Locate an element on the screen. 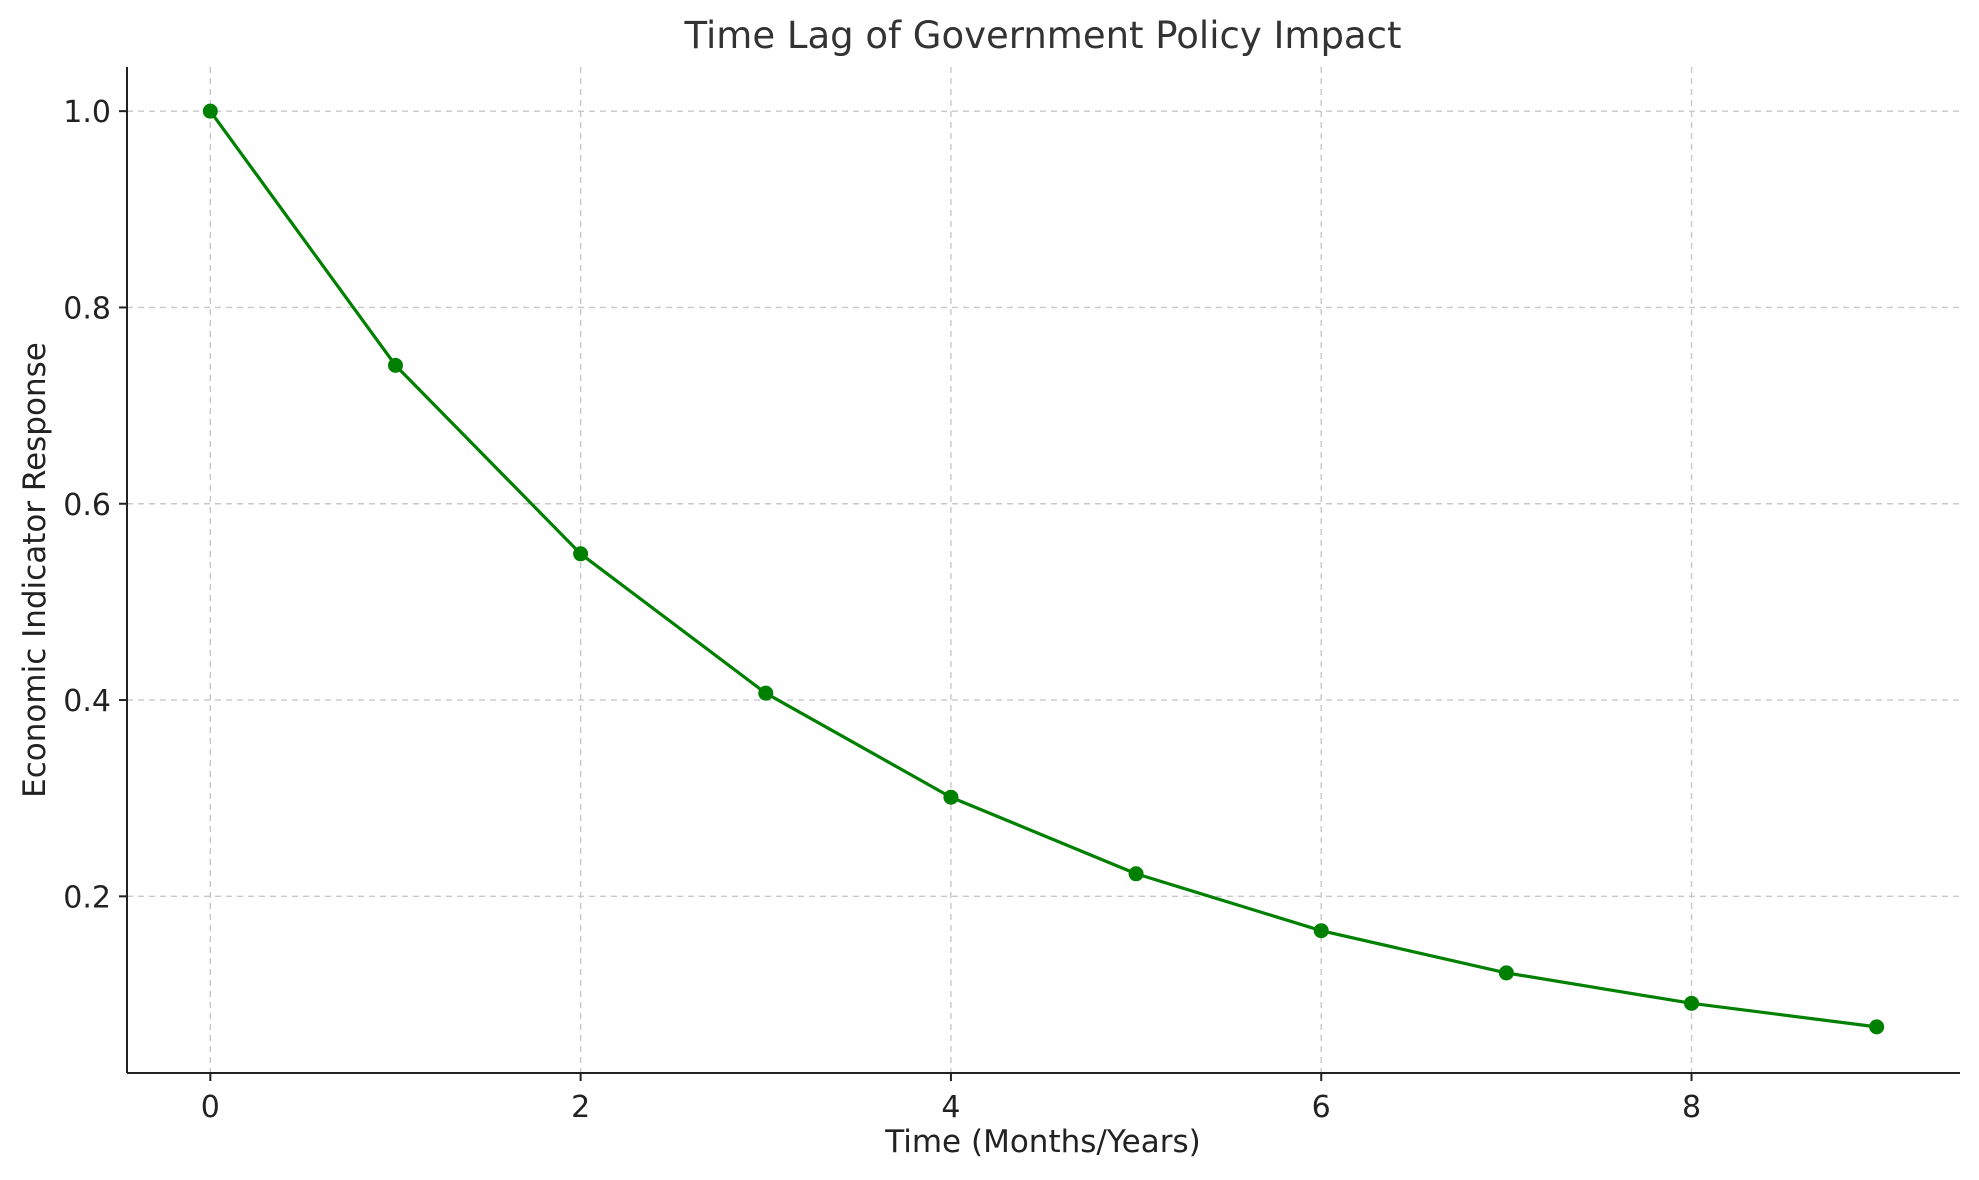 The image size is (1979, 1180). x-tick-label: 4 is located at coordinates (950, 1107).